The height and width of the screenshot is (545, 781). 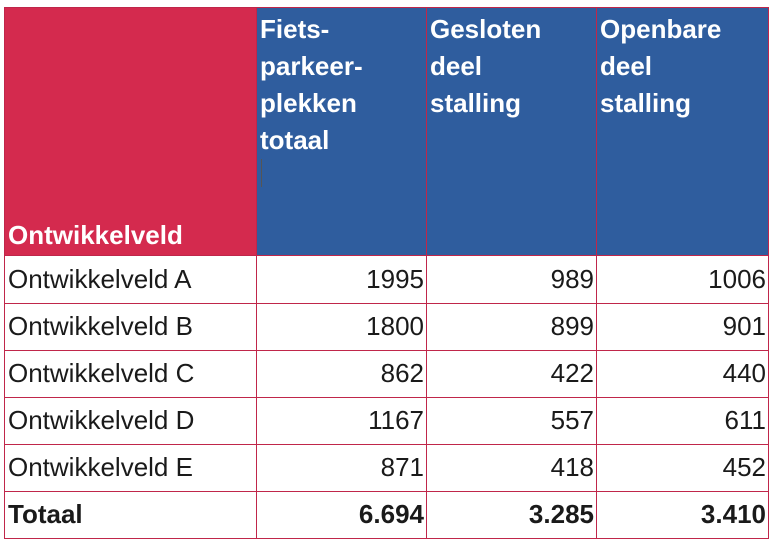 I want to click on row-name: Ontwikkelveld A, so click(x=130, y=279).